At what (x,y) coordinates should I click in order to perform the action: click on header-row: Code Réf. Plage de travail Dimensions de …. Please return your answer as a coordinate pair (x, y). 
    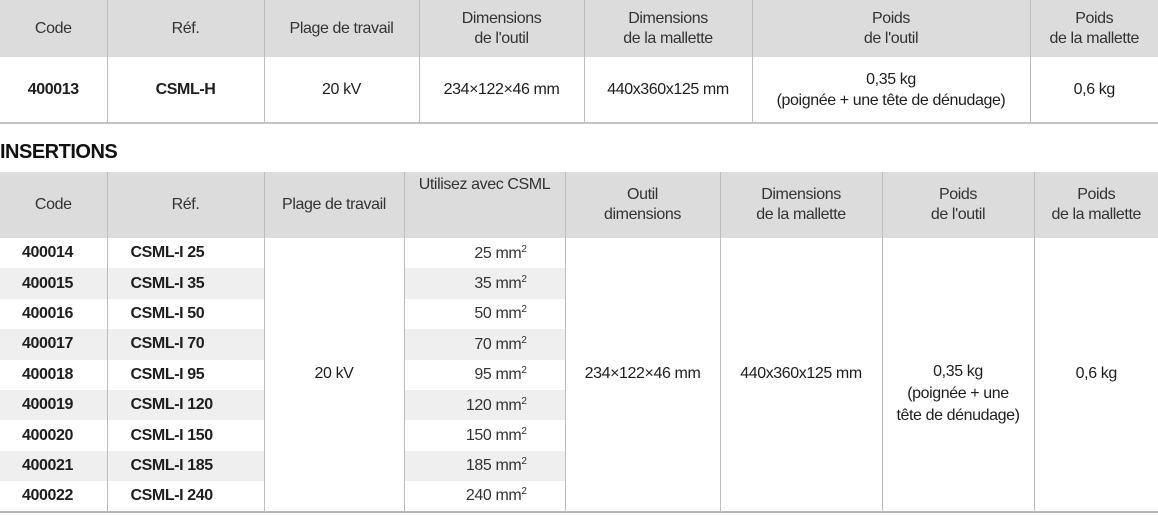
    Looking at the image, I should click on (579, 28).